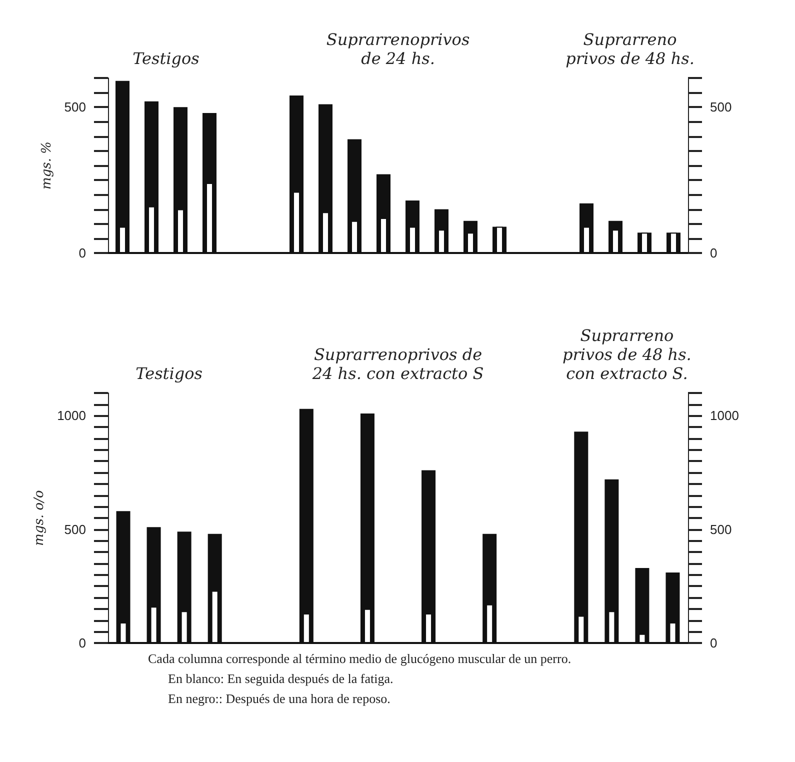 The height and width of the screenshot is (762, 795). Describe the element at coordinates (630, 49) in the screenshot. I see `text: Suprarreno privos de 48 hs.` at that location.